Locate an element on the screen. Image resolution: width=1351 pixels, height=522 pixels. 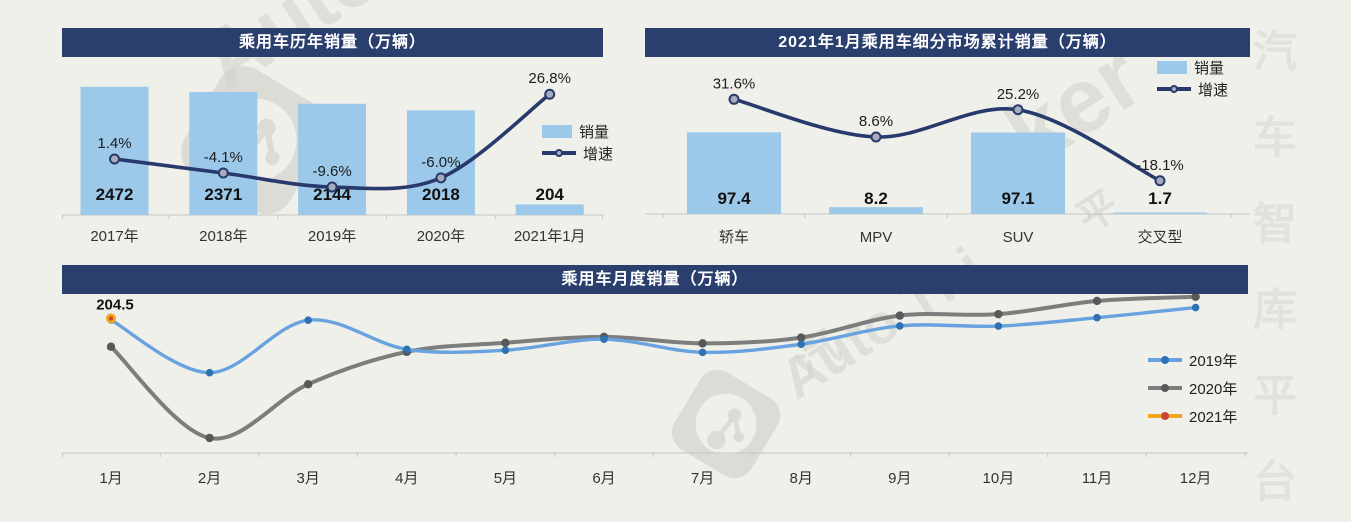
series-2019-swatch is located at coordinates (1165, 360).